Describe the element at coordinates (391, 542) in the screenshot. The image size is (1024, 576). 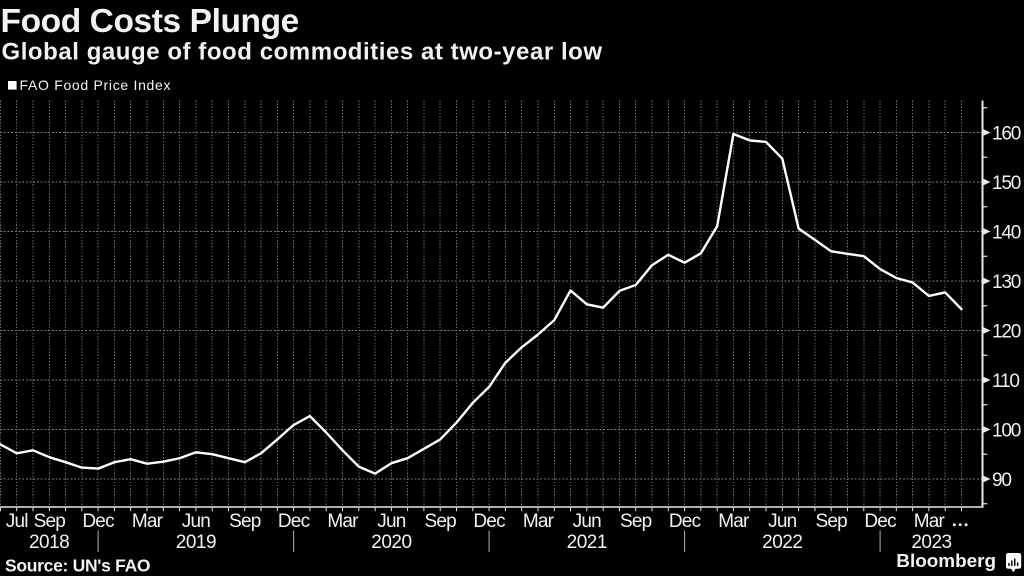
I see `svg-text: 2020` at that location.